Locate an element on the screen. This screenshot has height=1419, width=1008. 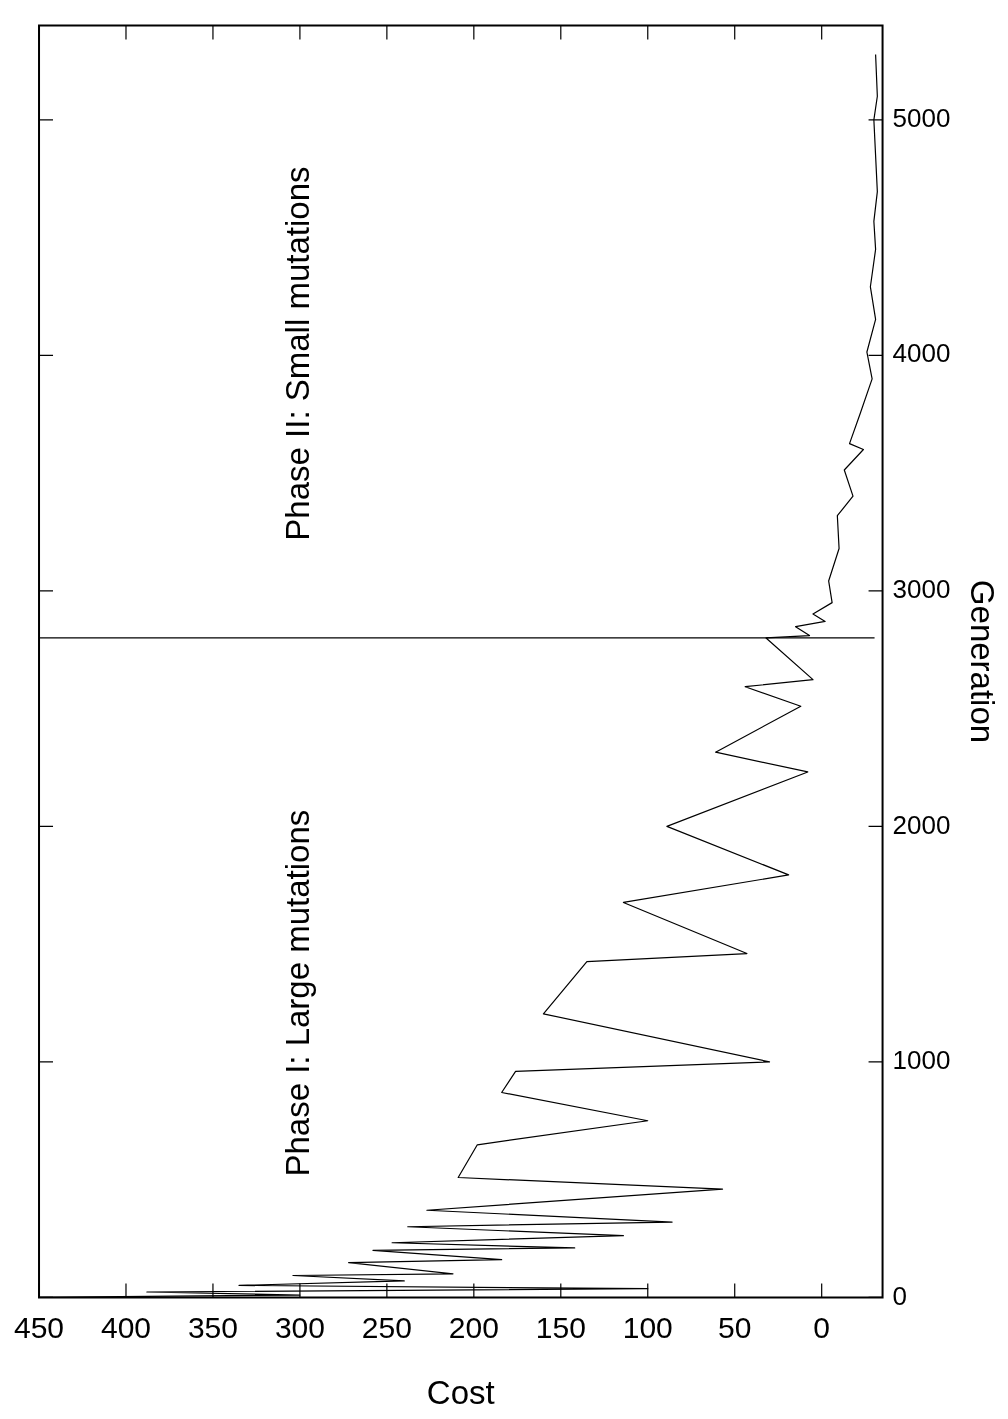
x-tick-label: 0 is located at coordinates (822, 1327).